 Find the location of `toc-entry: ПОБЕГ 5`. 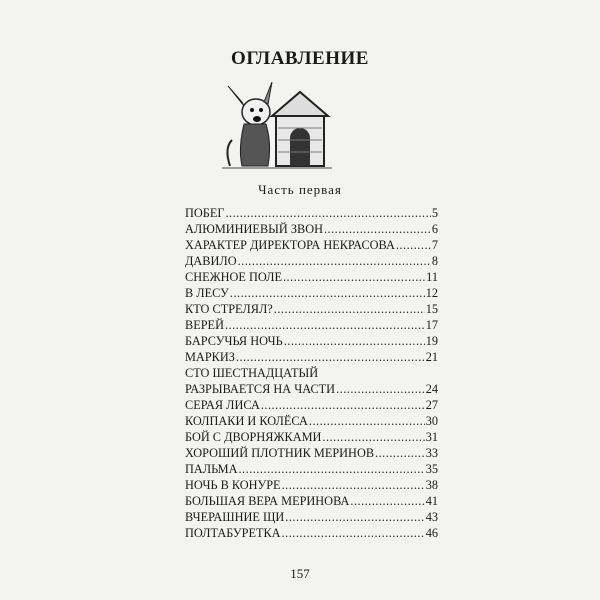

toc-entry: ПОБЕГ 5 is located at coordinates (311, 213).